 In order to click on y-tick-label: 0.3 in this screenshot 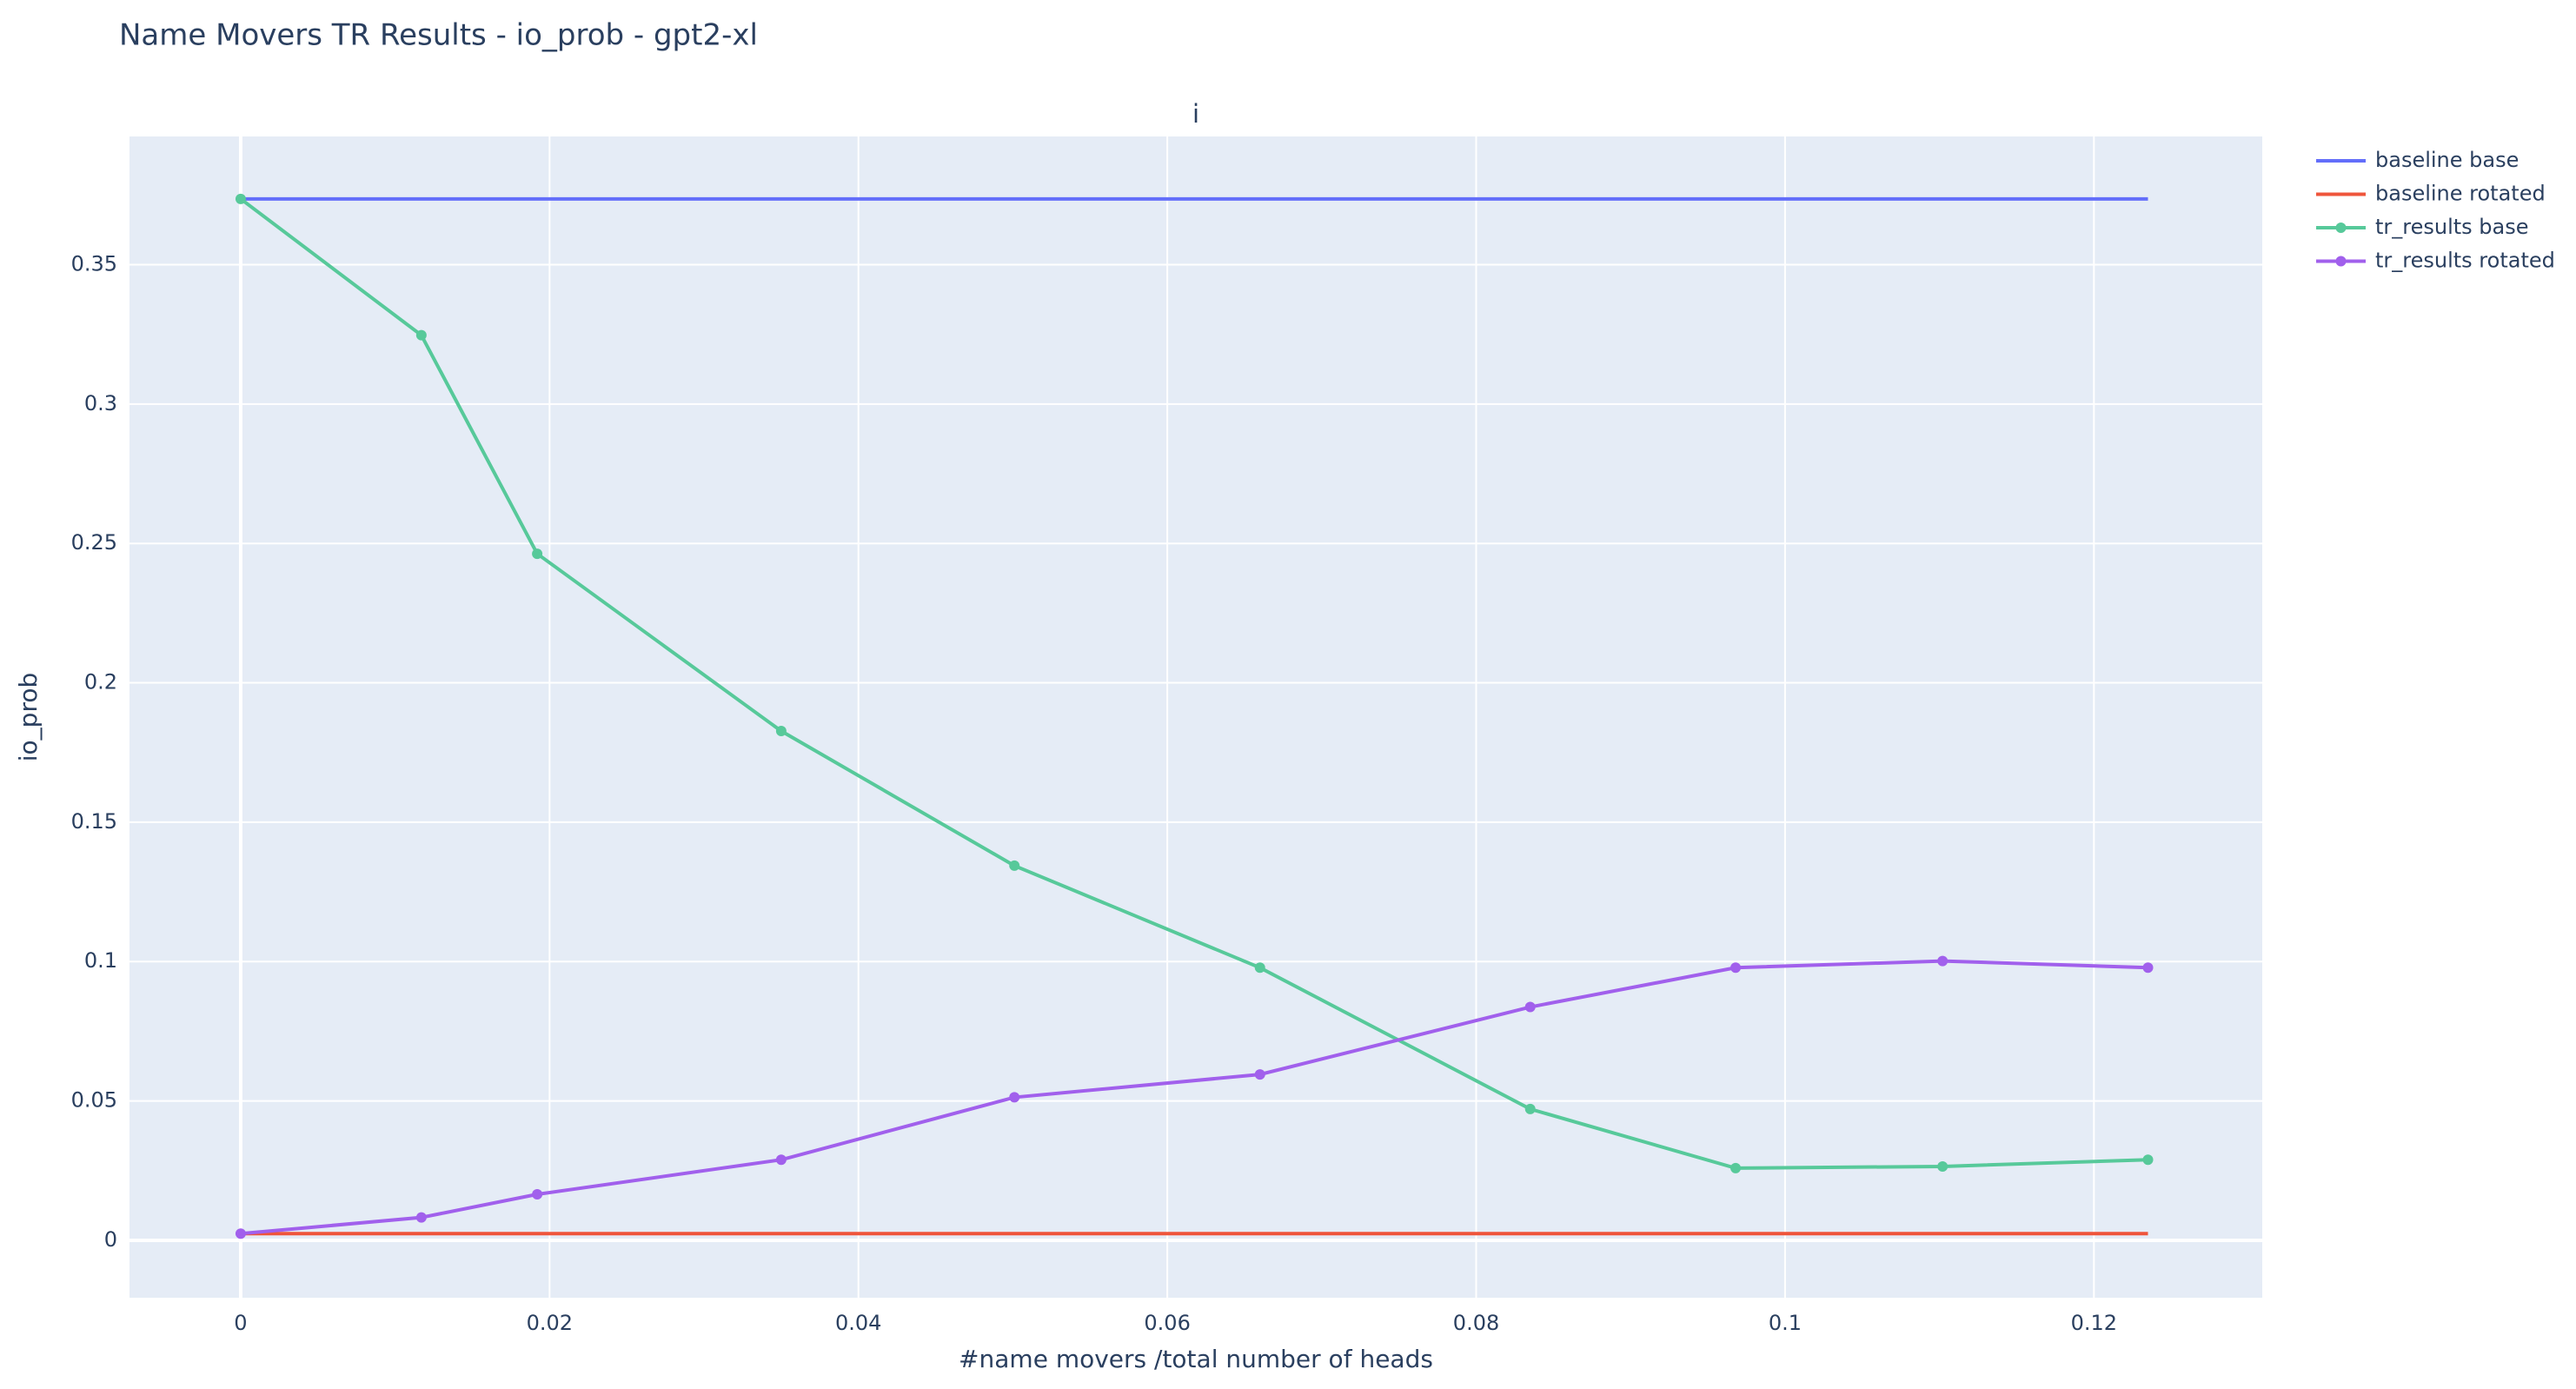, I will do `click(100, 403)`.